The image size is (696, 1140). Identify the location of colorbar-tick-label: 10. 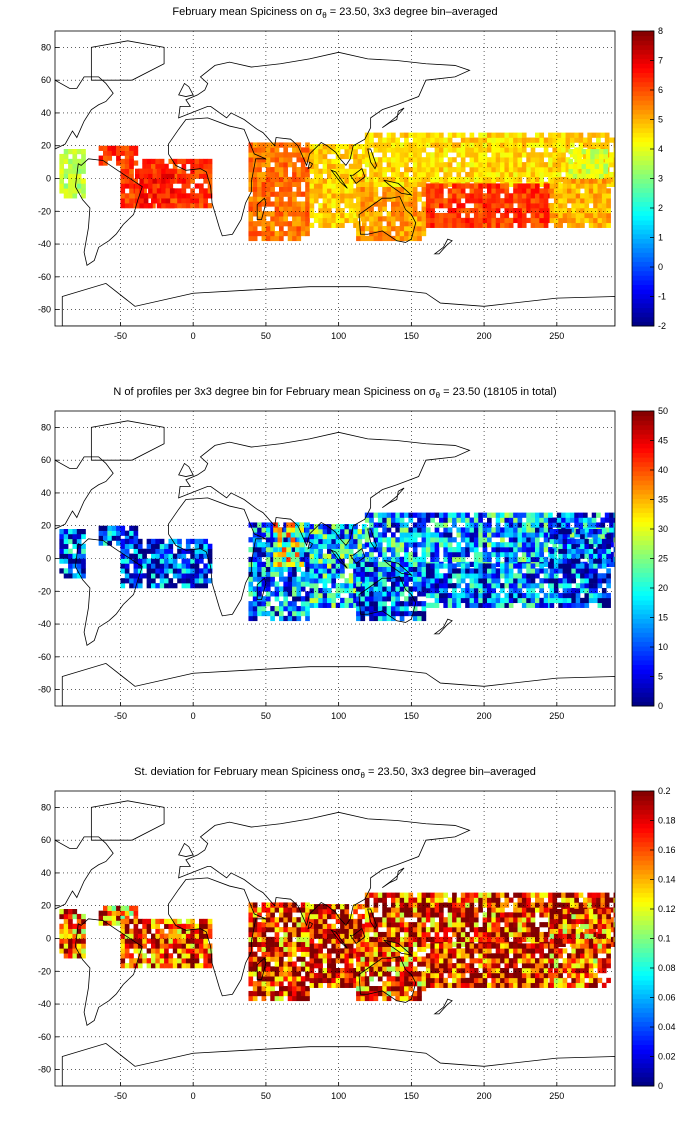
(663, 647).